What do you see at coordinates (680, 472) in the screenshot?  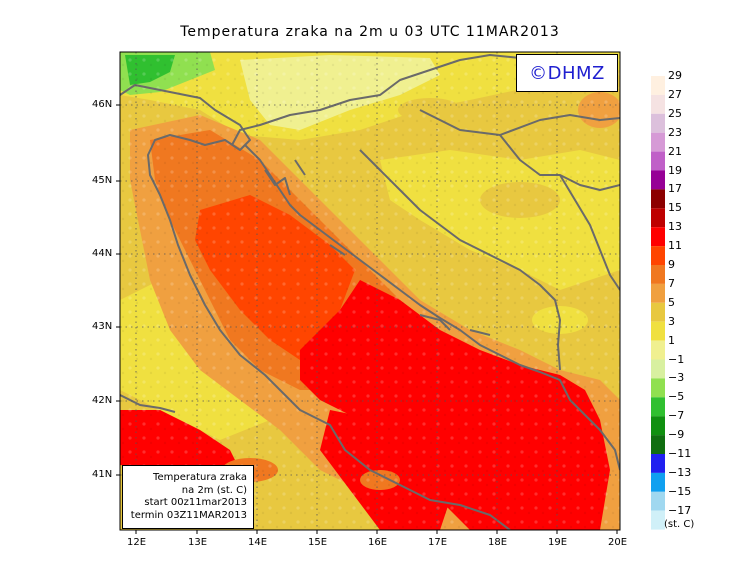 I see `colorbar-label: −13` at bounding box center [680, 472].